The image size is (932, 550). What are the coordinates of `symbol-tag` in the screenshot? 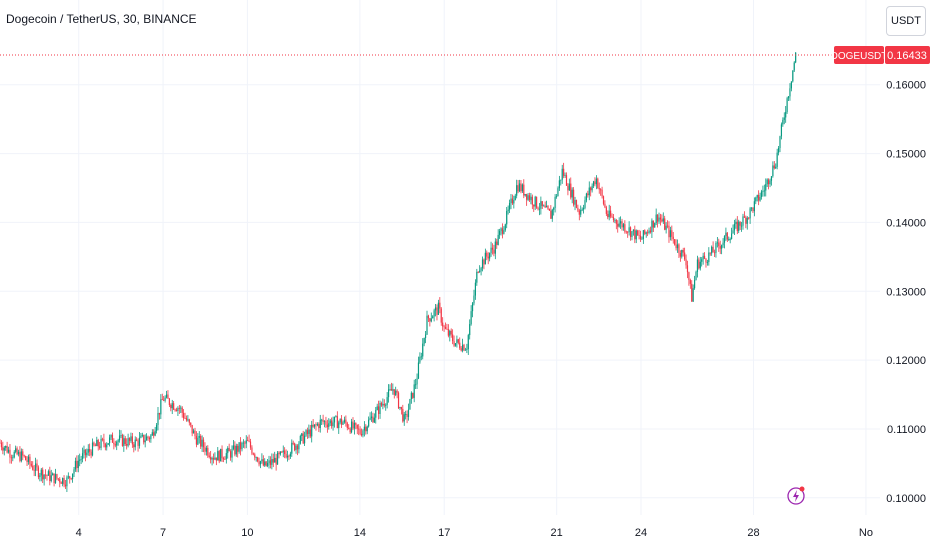 It's located at (859, 54).